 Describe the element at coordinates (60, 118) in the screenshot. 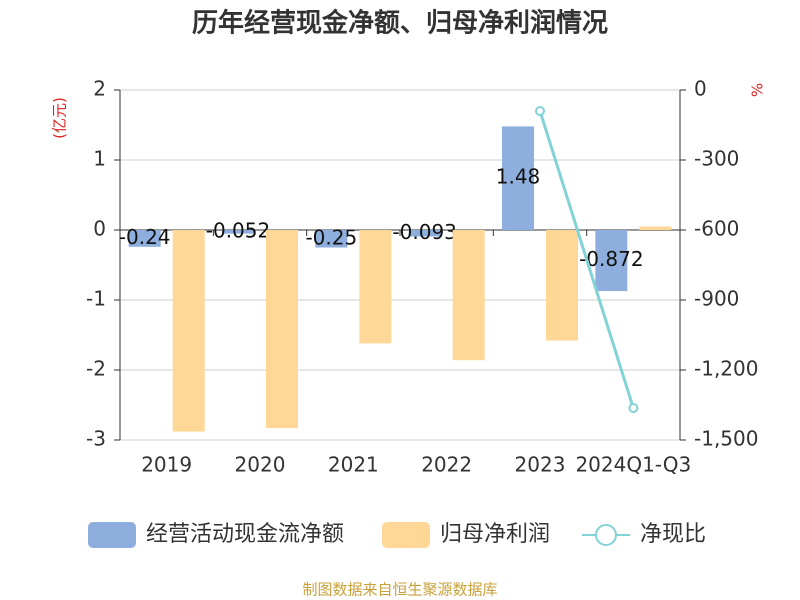

I see `y-axis-label: (亿元)` at that location.